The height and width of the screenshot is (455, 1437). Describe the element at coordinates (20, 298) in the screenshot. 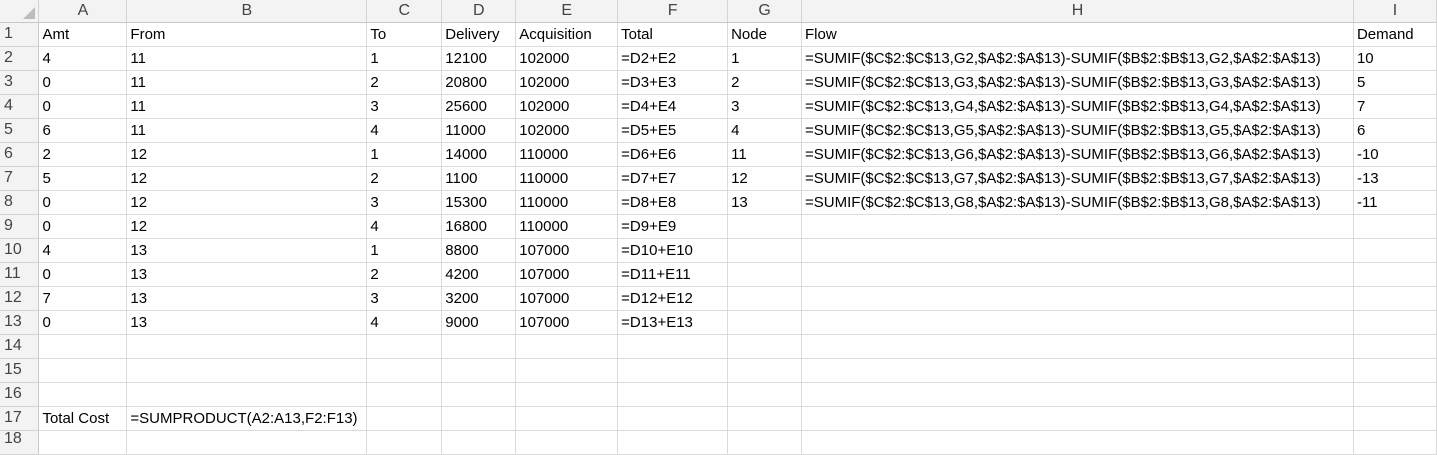

I see `row-header: 12` at that location.